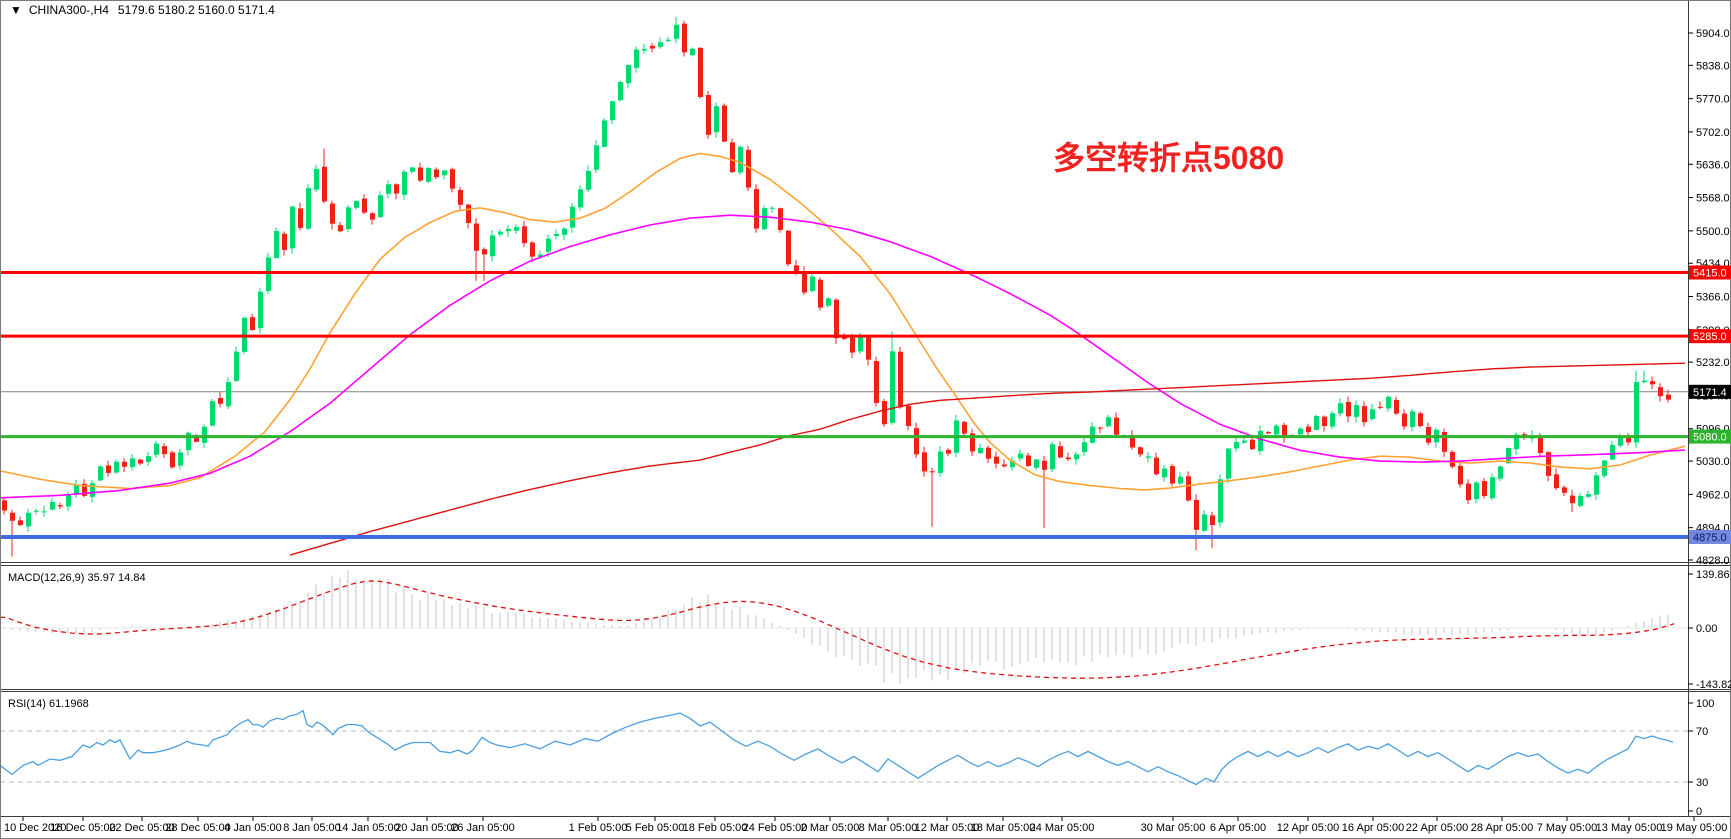 The image size is (1731, 839). I want to click on time-tick-label: 18 Feb 05:00, so click(715, 828).